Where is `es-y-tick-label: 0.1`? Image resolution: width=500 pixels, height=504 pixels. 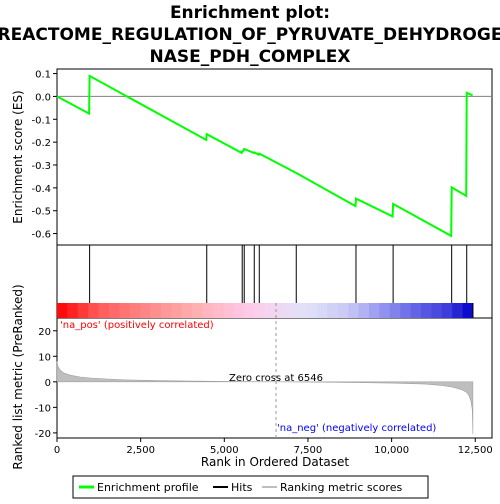 es-y-tick-label: 0.1 is located at coordinates (43, 75).